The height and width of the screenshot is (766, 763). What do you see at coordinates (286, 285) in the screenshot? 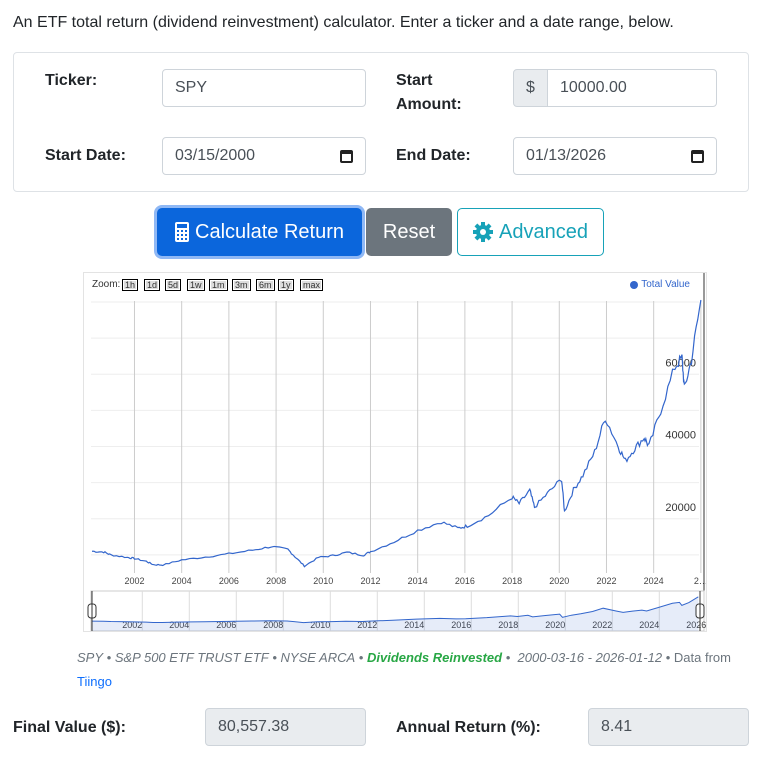
I see `zoom-1y-button: 1y` at bounding box center [286, 285].